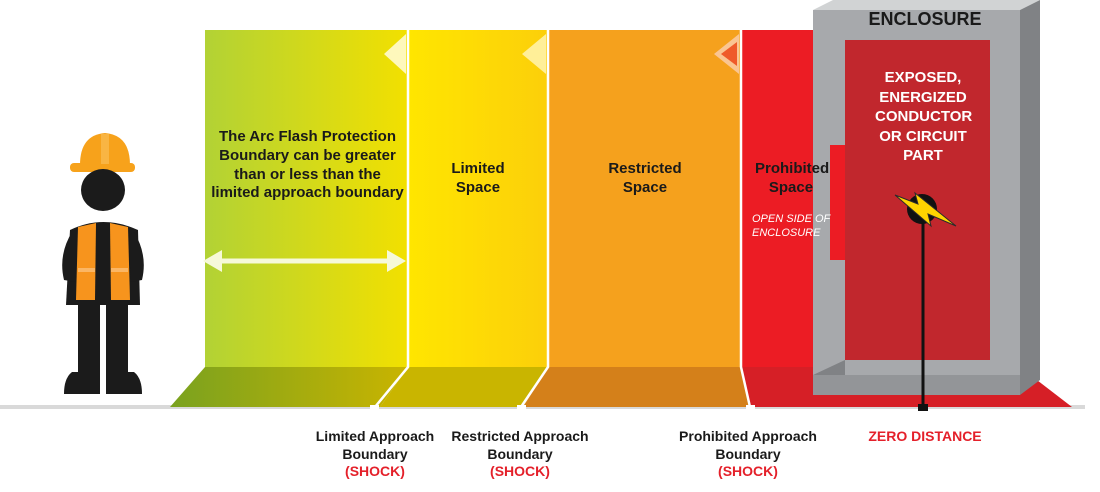  Describe the element at coordinates (392, 219) in the screenshot. I see `limited-boundary-line` at that location.